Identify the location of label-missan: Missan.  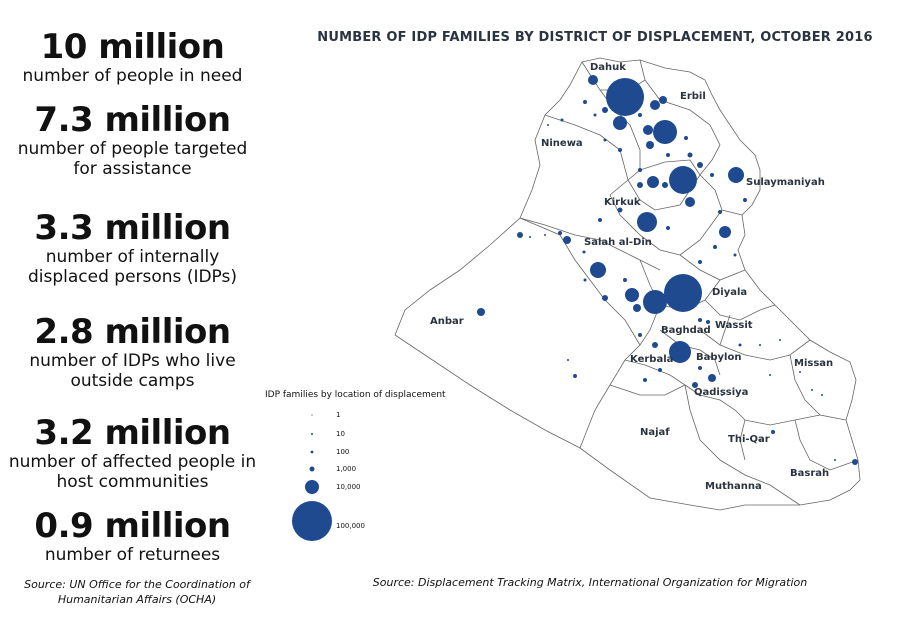
(813, 363).